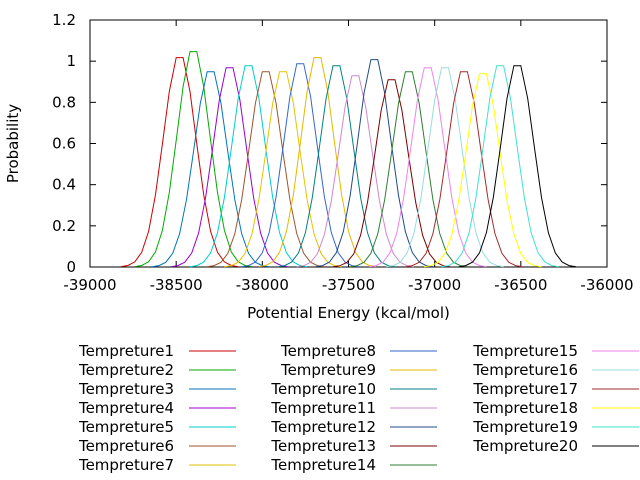 Image resolution: width=640 pixels, height=480 pixels. I want to click on legend-label-14: Tempreture14, so click(323, 465).